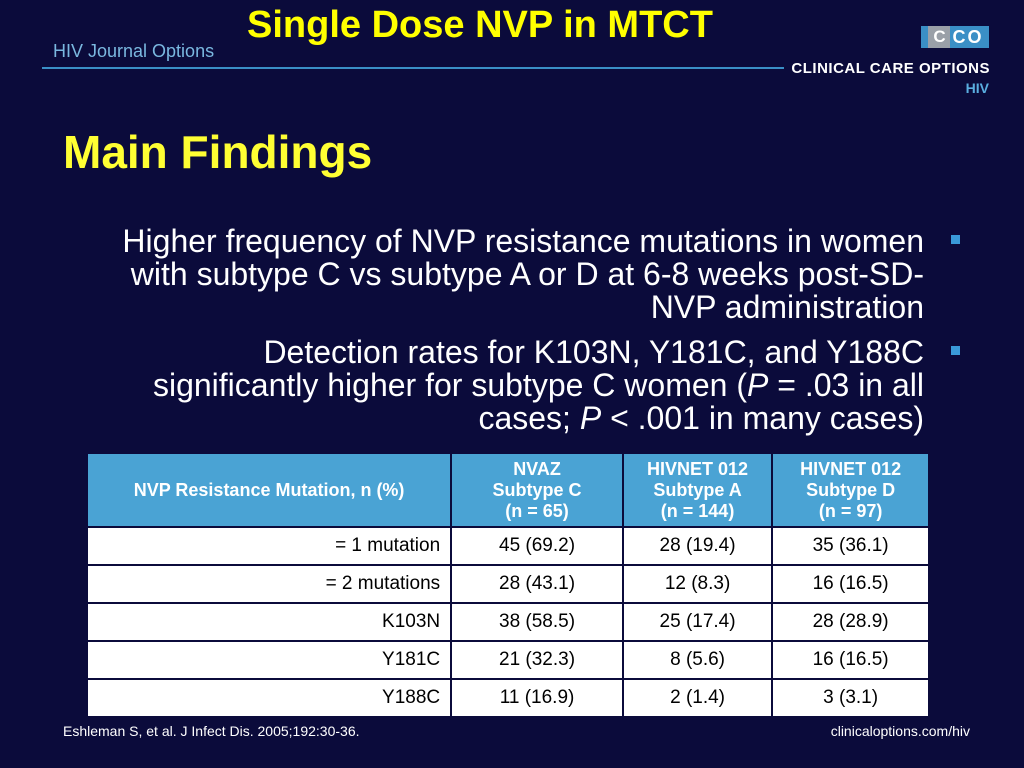 The height and width of the screenshot is (768, 1024). I want to click on logo-letter-1: C, so click(939, 37).